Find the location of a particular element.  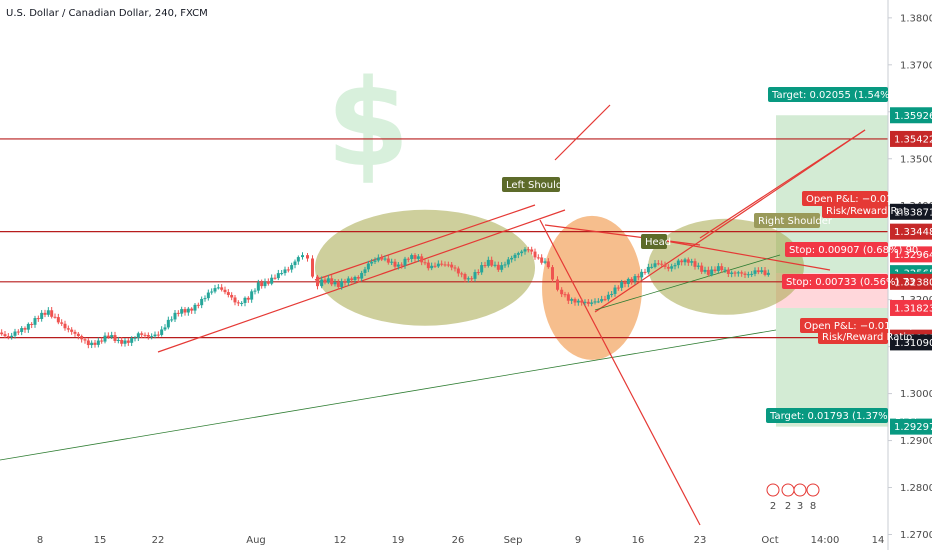

y-tick-label: 1.37000 is located at coordinates (916, 65).